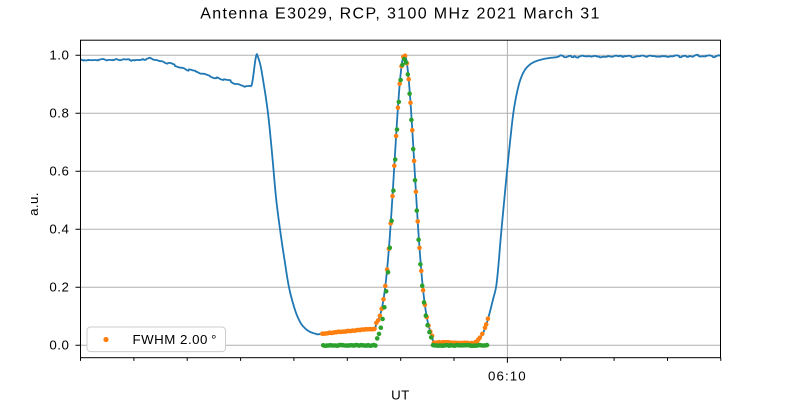 The image size is (800, 400). I want to click on svg-text: 0.2, so click(59, 287).